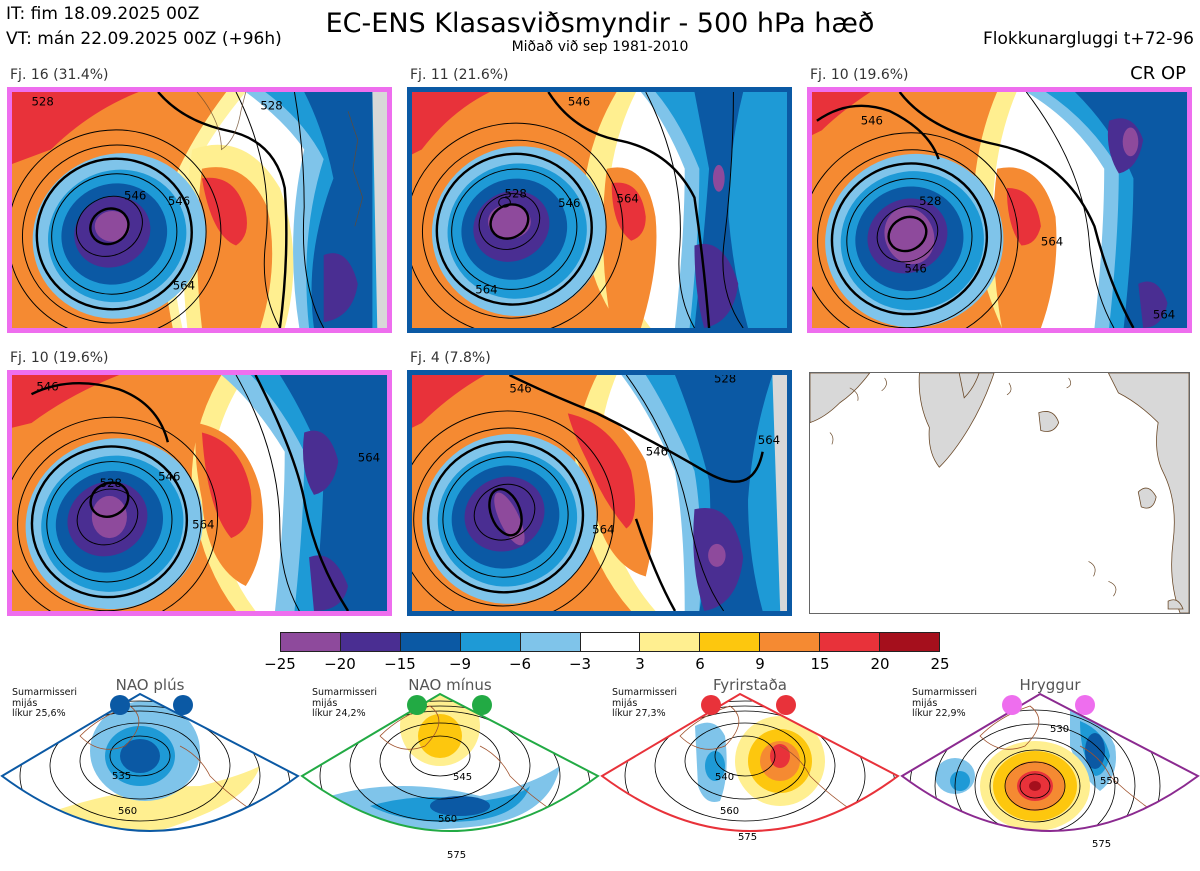 The height and width of the screenshot is (871, 1200). Describe the element at coordinates (600, 23) in the screenshot. I see `page-title: EC-ENS Klasasviðsmyndir - 500 hPa hæð` at that location.